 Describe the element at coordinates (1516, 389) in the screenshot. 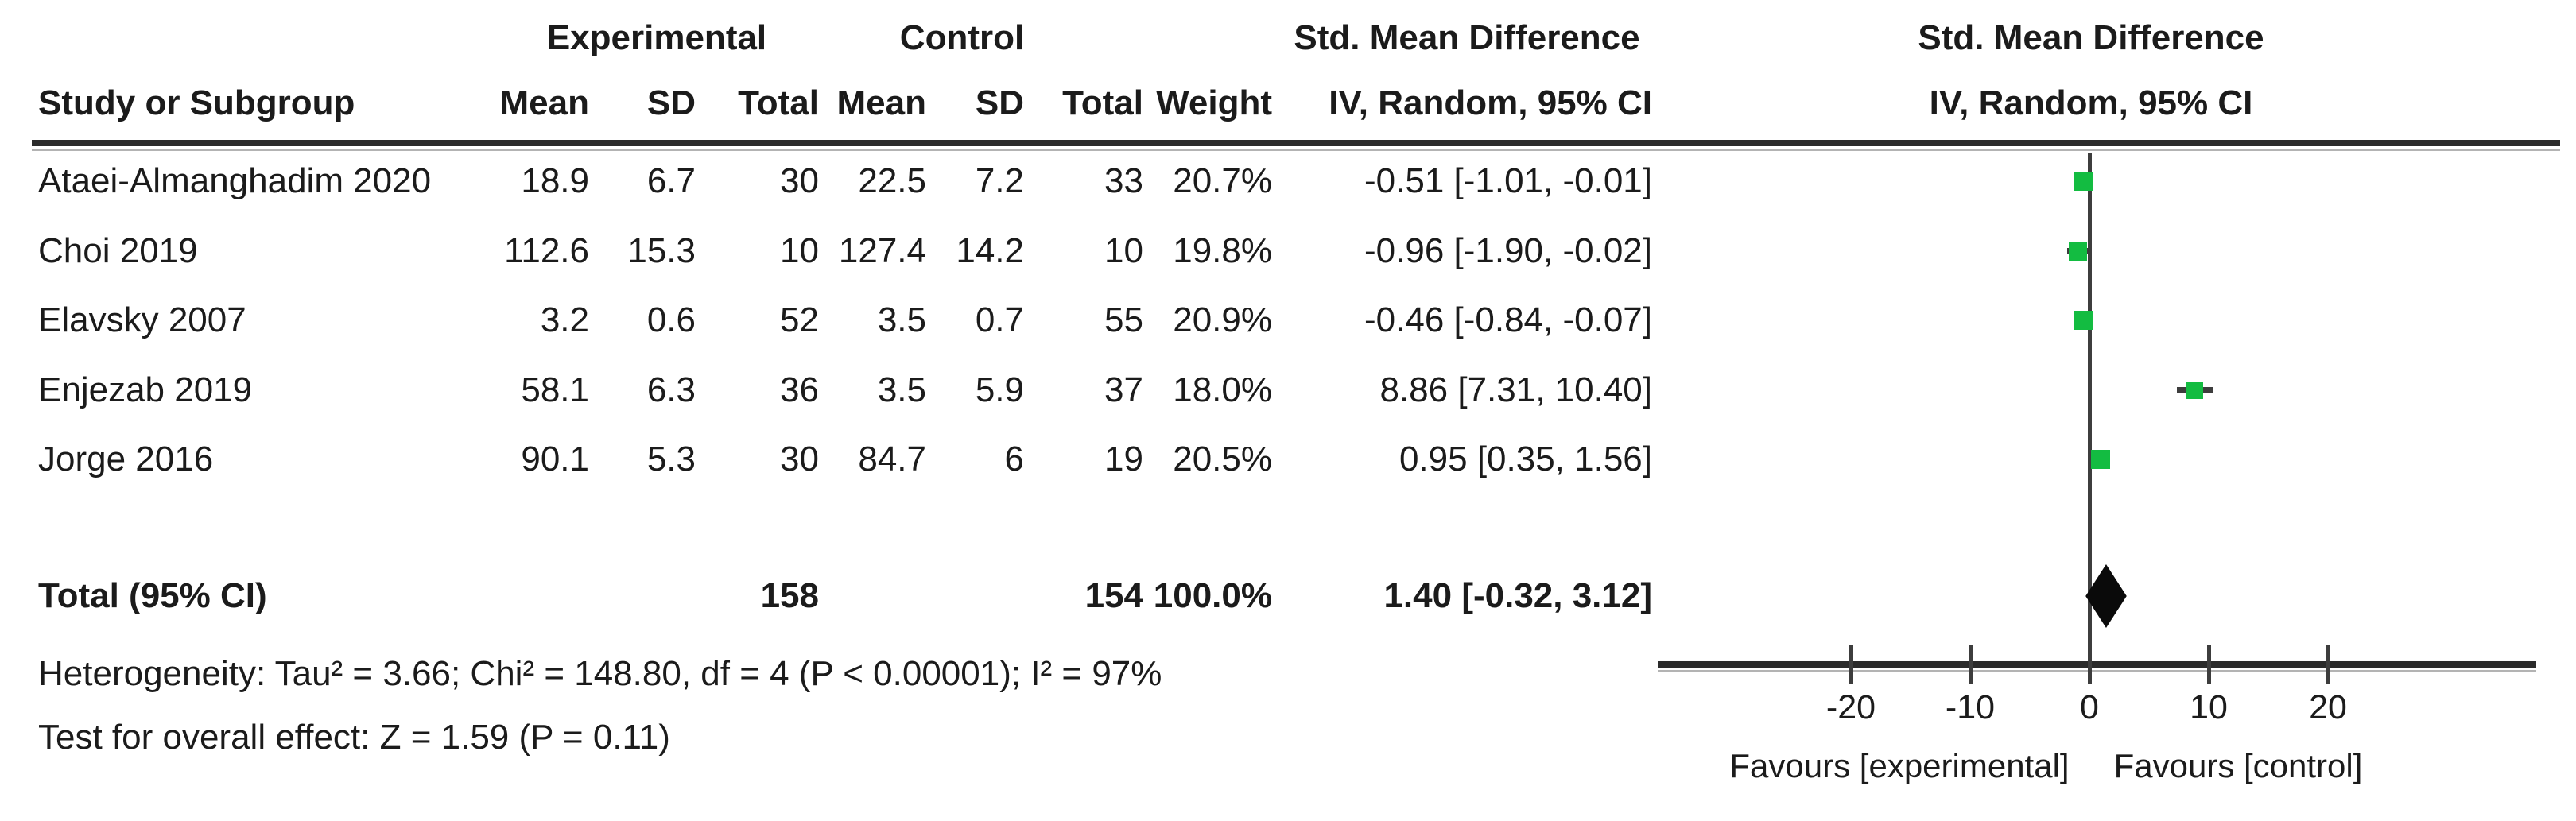

I see `row-value: 8.86 [7.31, 10.40]` at that location.